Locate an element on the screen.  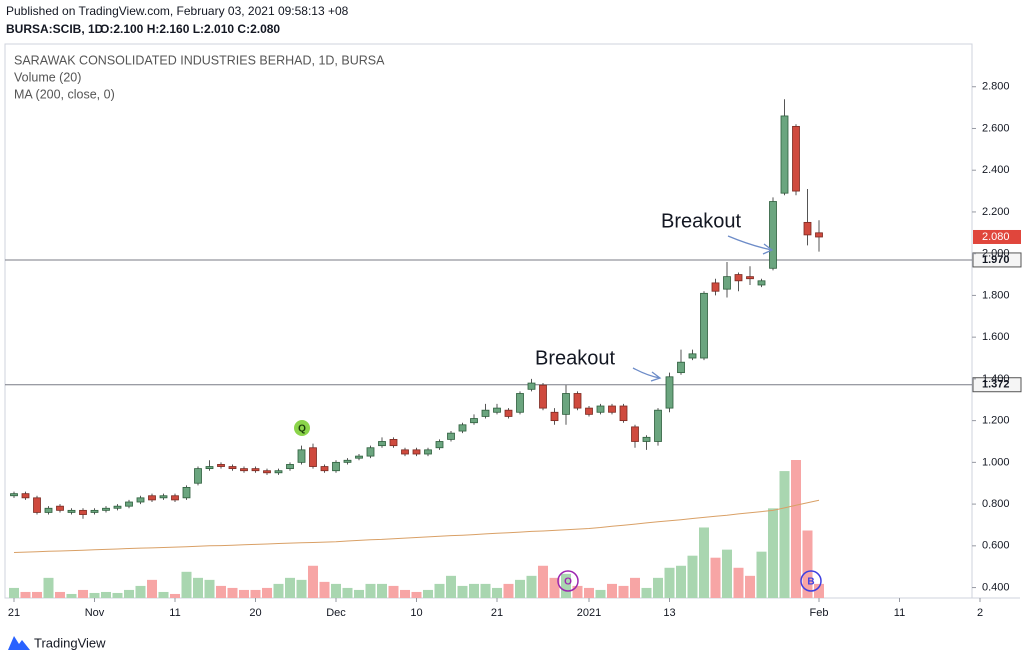
x-tick-label: 13 is located at coordinates (669, 613).